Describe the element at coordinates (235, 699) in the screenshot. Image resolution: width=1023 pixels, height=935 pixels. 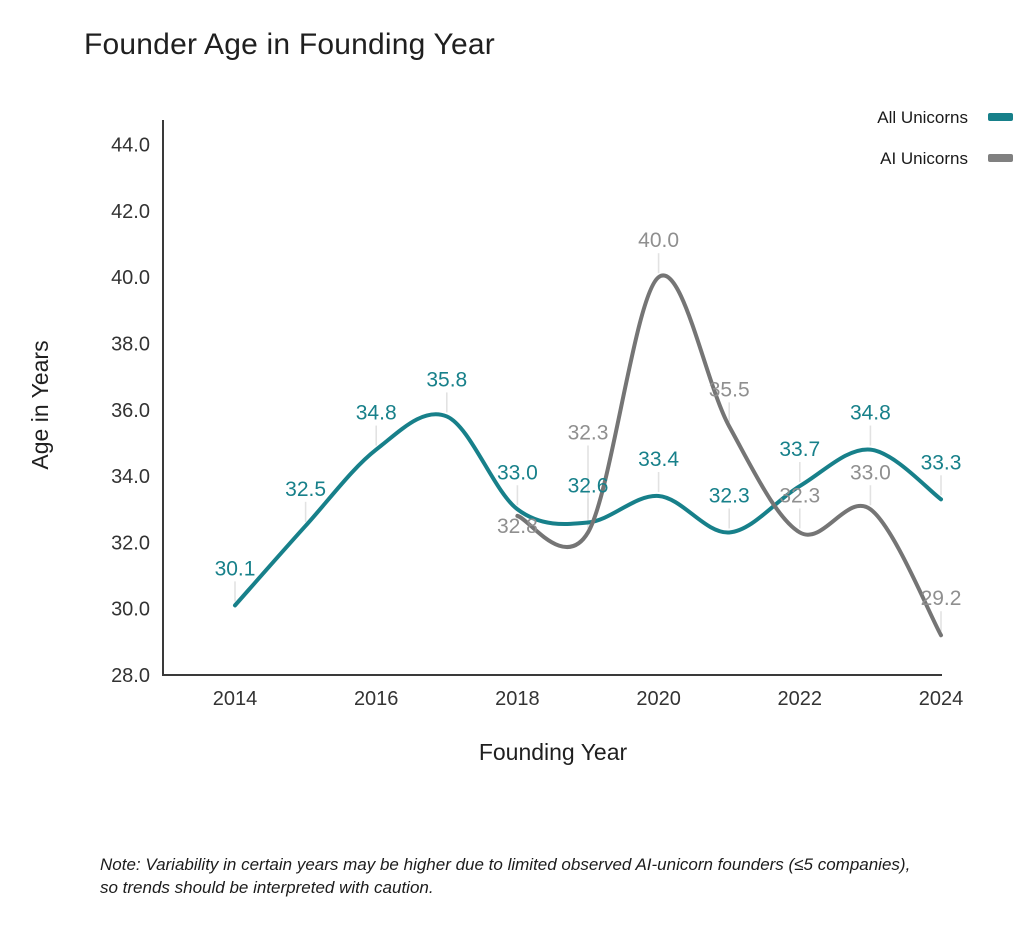
I see `x-axis-tick-label: 2014` at that location.